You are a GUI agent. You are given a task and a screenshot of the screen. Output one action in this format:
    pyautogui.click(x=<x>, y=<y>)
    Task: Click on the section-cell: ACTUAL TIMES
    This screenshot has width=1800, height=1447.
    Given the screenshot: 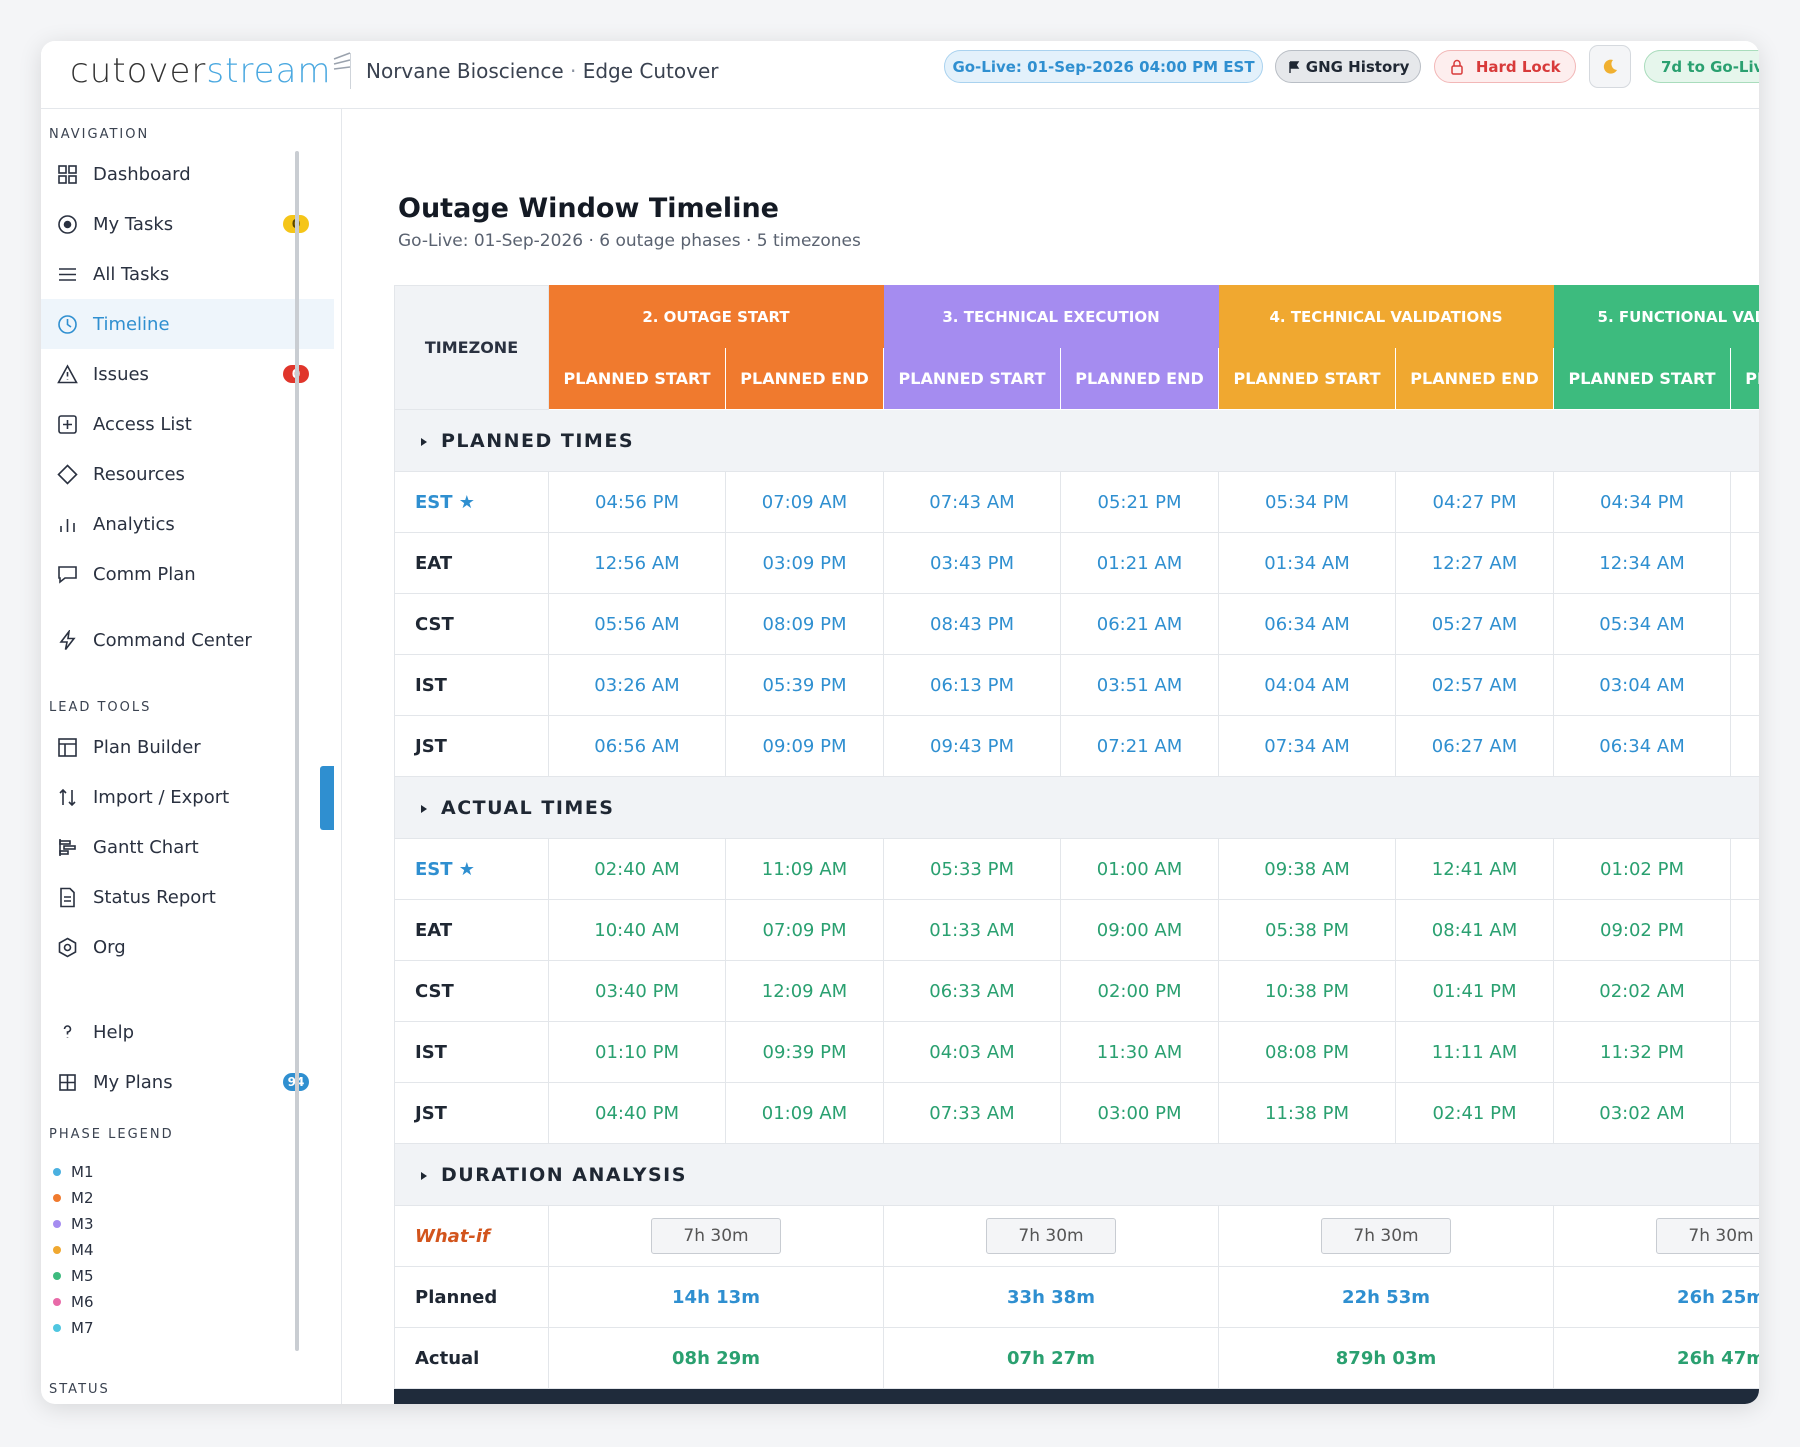 What is the action you would take?
    pyautogui.click(x=1076, y=807)
    